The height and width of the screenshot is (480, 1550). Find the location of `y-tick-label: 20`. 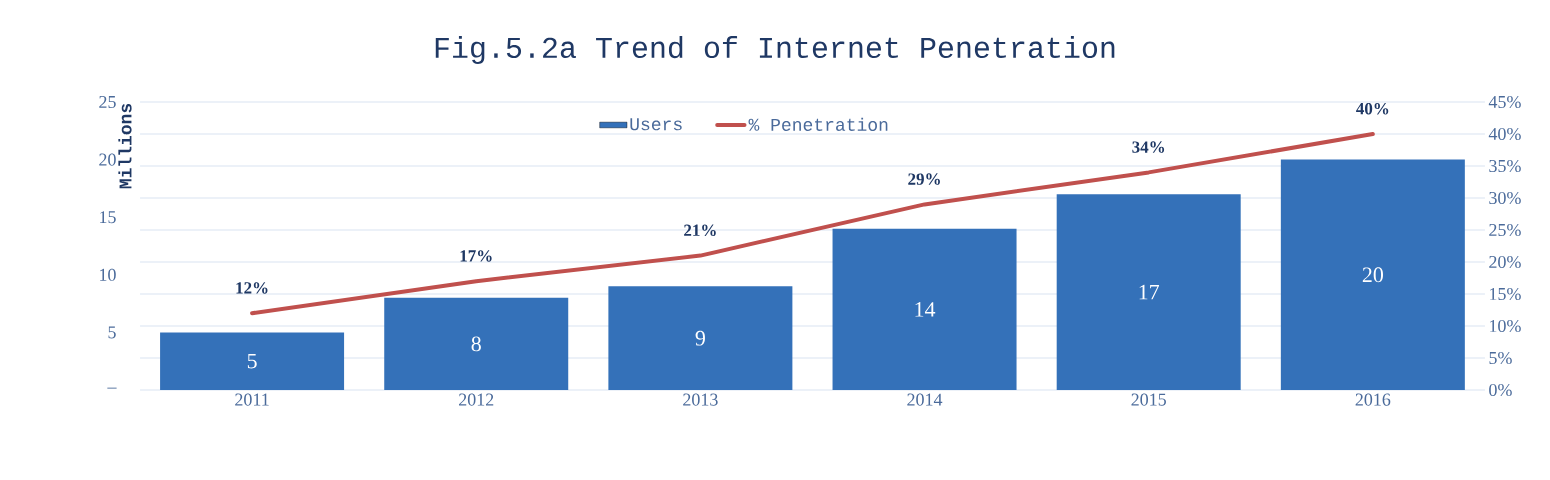

y-tick-label: 20 is located at coordinates (107, 159).